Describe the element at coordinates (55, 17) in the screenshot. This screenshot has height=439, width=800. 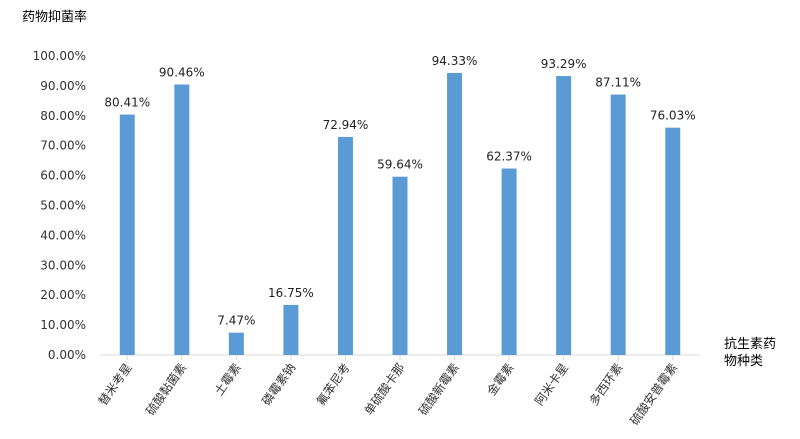
I see `y-axis-title: 药物抑菌率` at that location.